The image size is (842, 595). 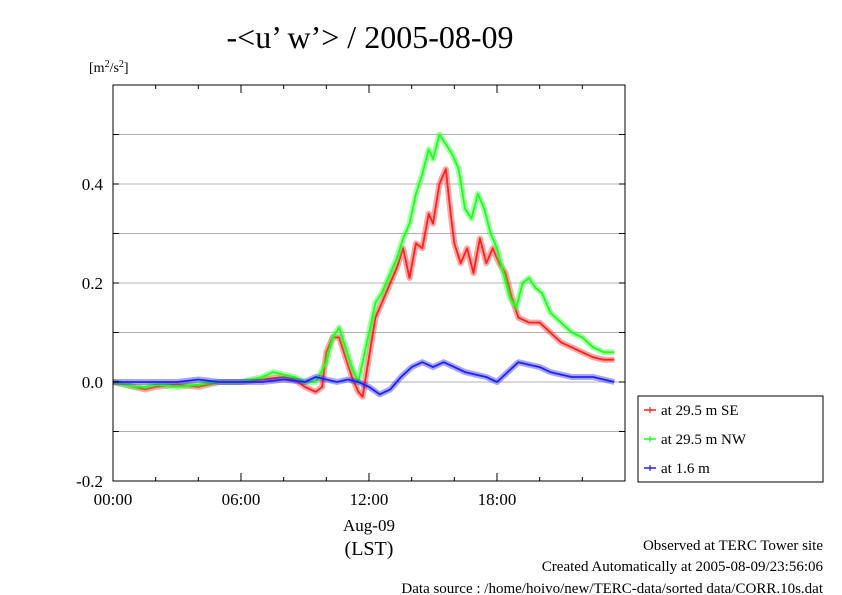 What do you see at coordinates (92, 283) in the screenshot?
I see `y-tick-label: 0.2` at bounding box center [92, 283].